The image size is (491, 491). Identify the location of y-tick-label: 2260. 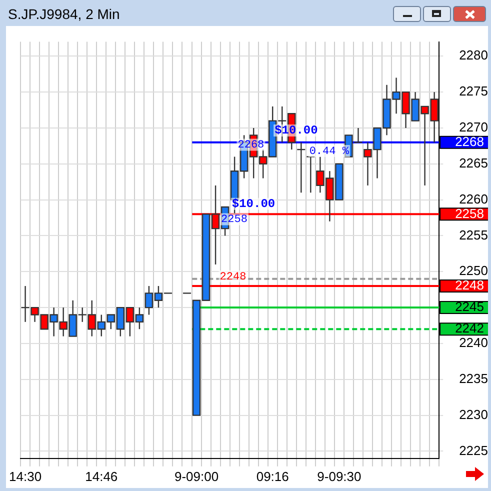
(473, 198).